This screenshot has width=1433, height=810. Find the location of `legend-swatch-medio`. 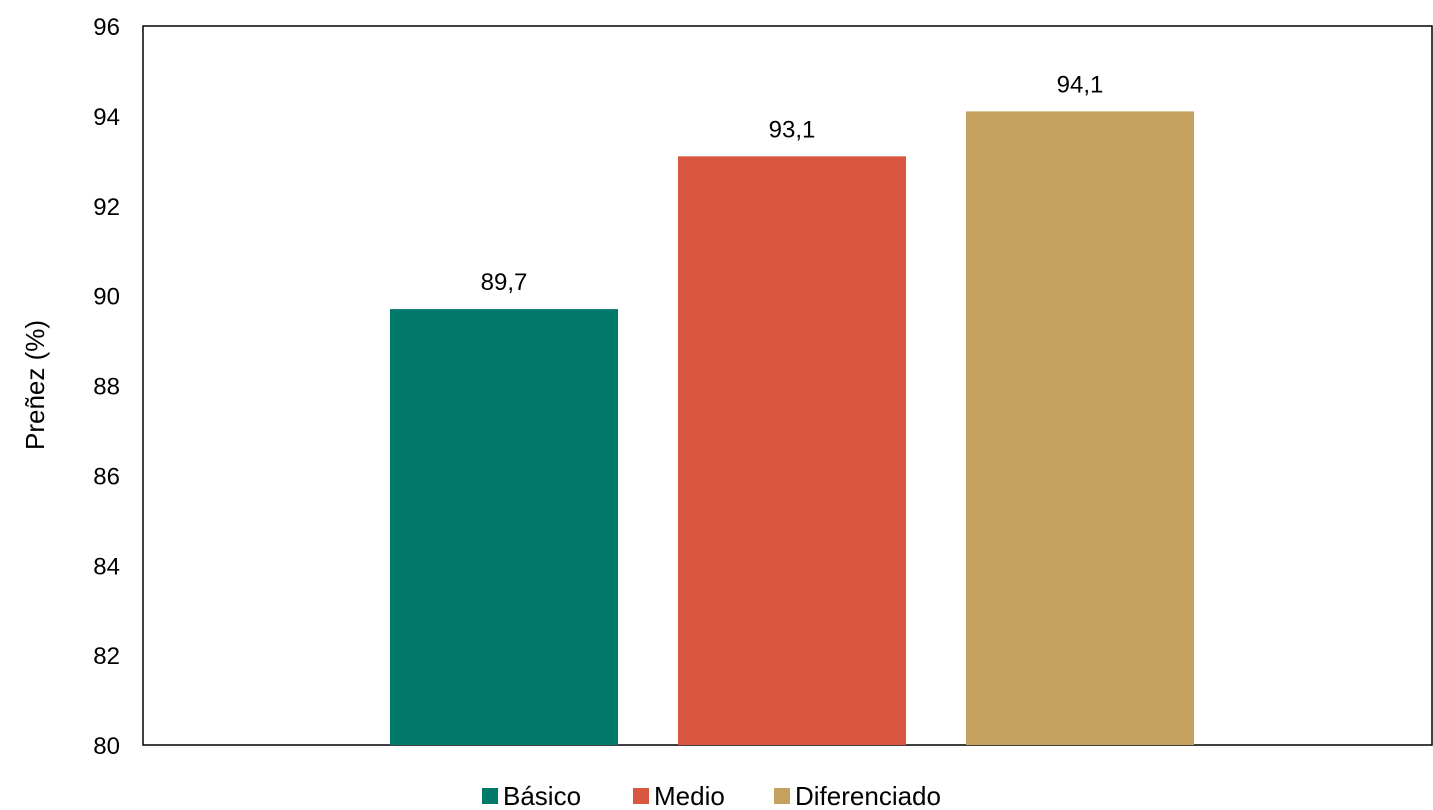

legend-swatch-medio is located at coordinates (641, 796).